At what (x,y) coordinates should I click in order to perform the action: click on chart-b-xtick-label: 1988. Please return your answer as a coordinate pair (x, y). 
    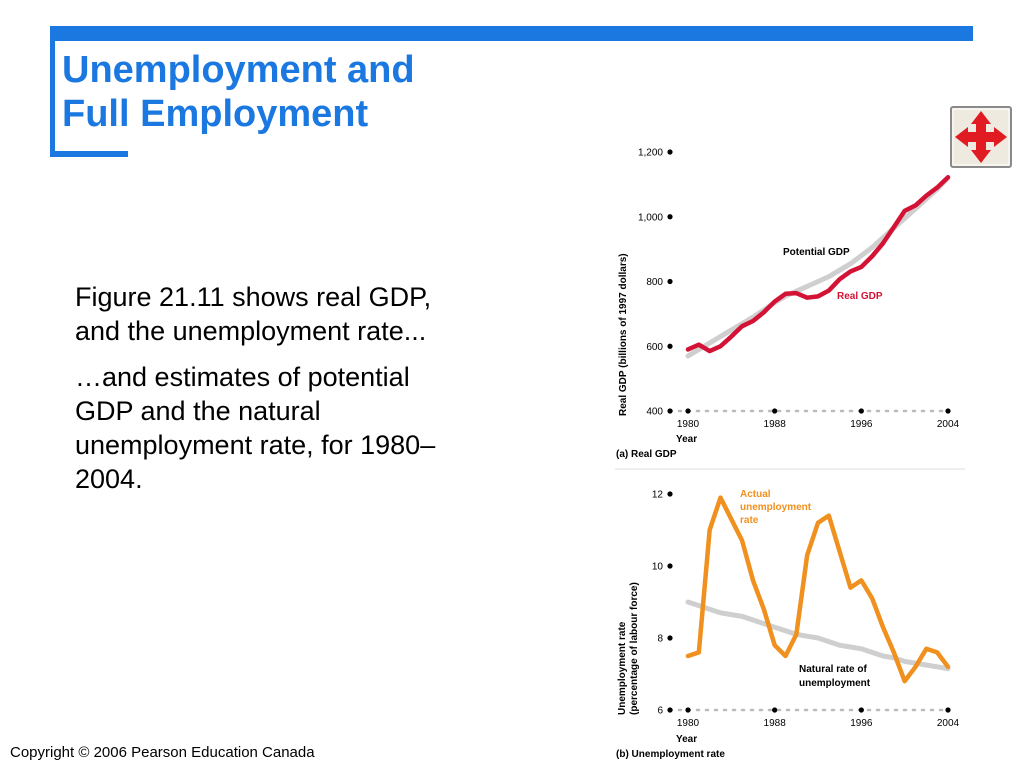
    Looking at the image, I should click on (775, 723).